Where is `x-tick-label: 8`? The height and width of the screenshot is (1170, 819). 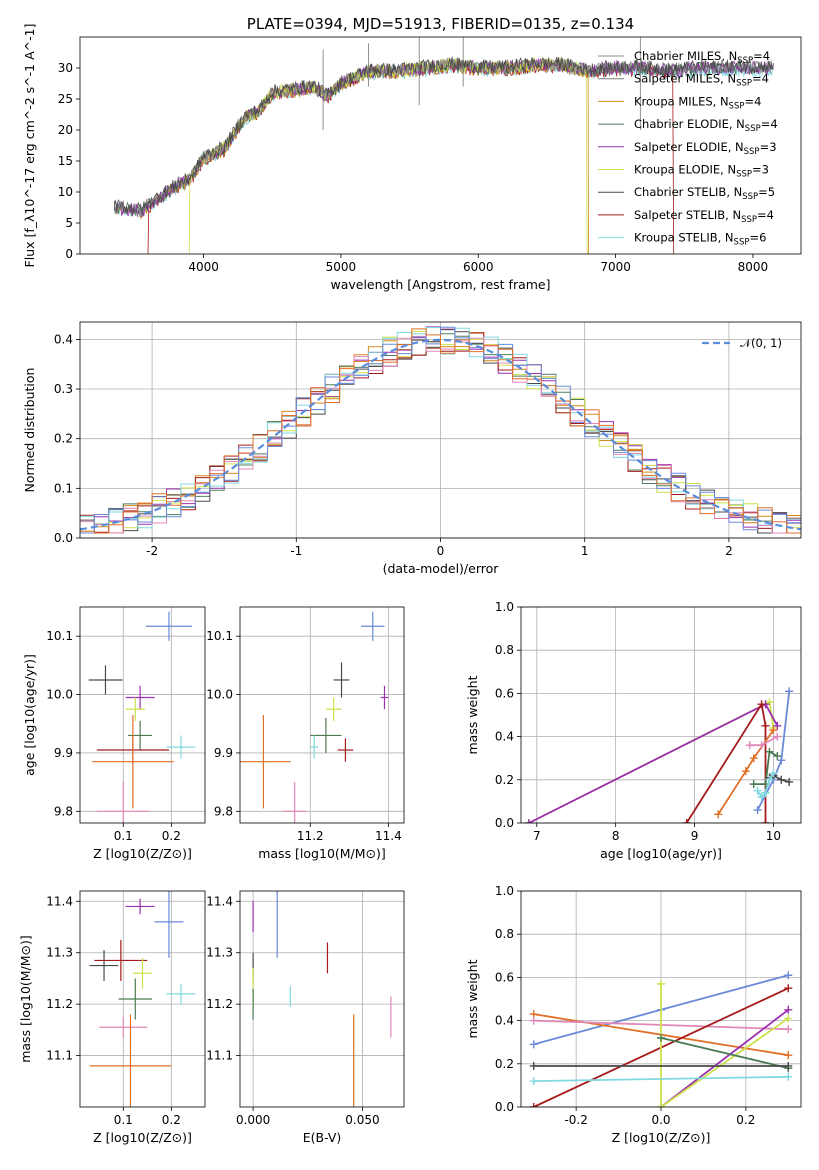
x-tick-label: 8 is located at coordinates (616, 836).